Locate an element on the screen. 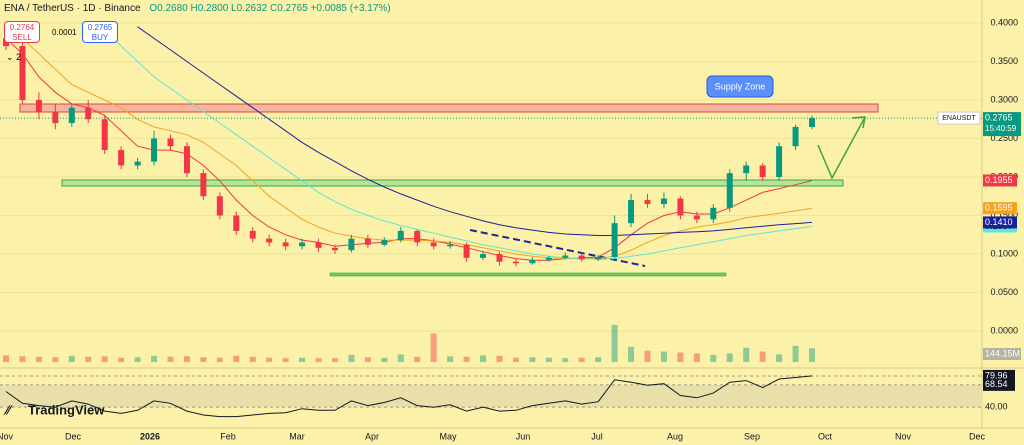  rsi-tag is located at coordinates (999, 384).